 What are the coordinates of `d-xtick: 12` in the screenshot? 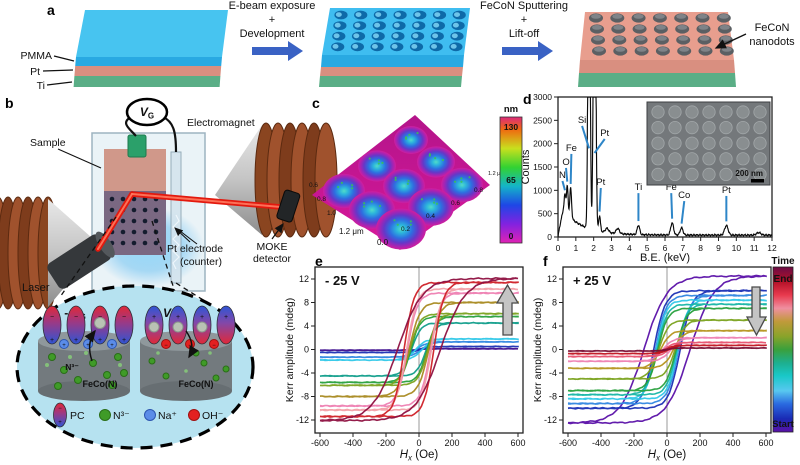 It's located at (772, 248).